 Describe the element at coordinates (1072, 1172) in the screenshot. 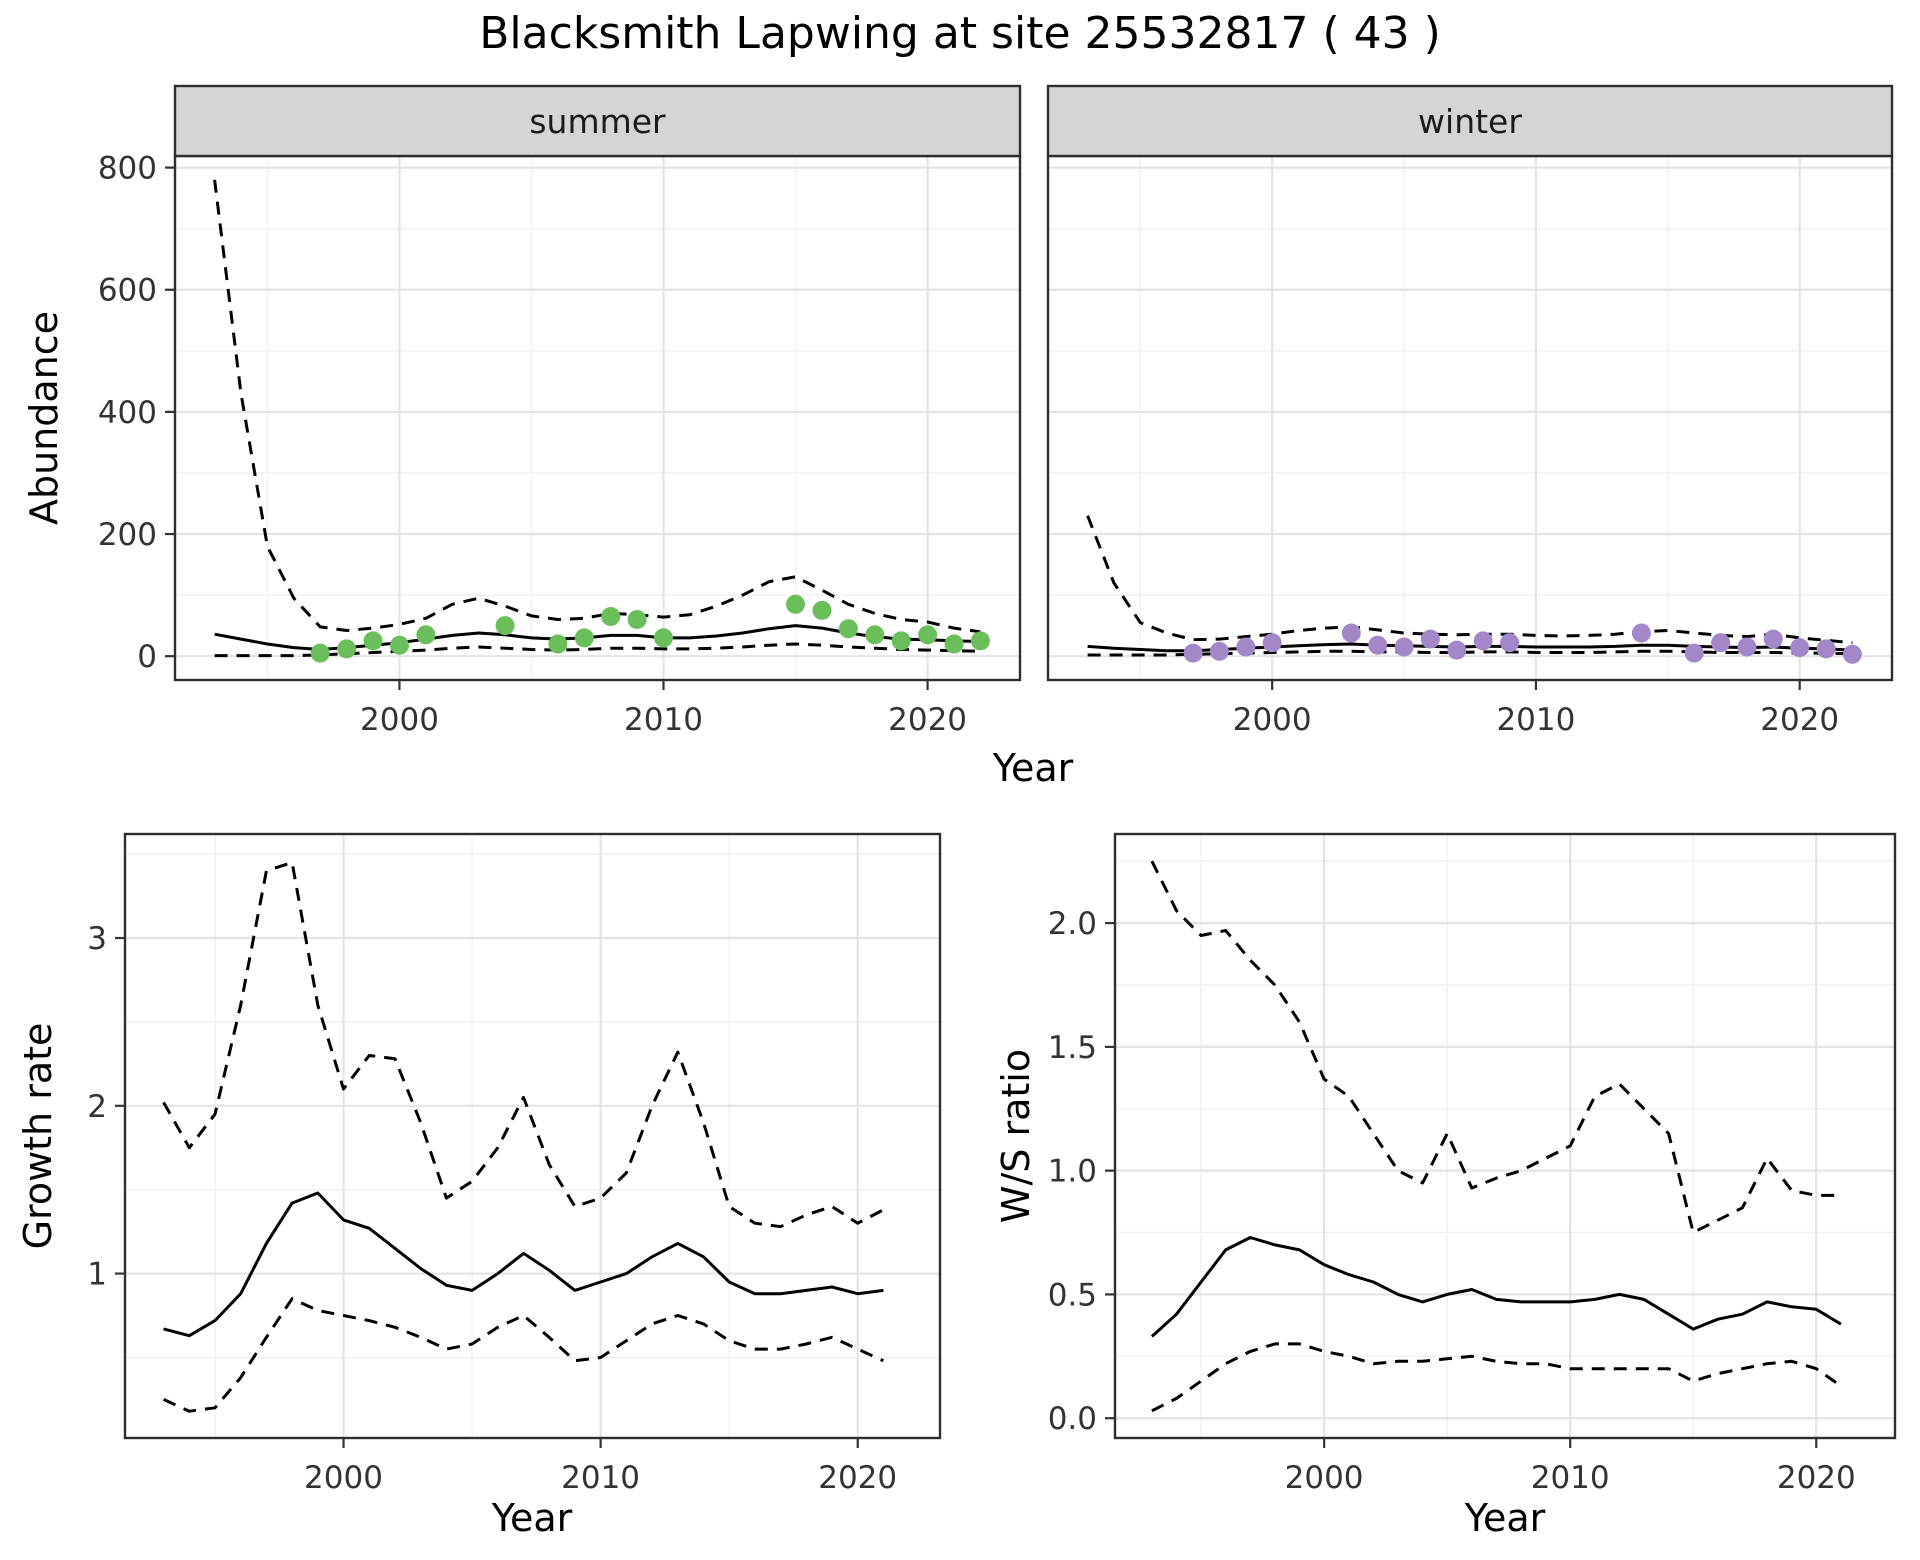

I see `y-tick-label: 1.0` at that location.